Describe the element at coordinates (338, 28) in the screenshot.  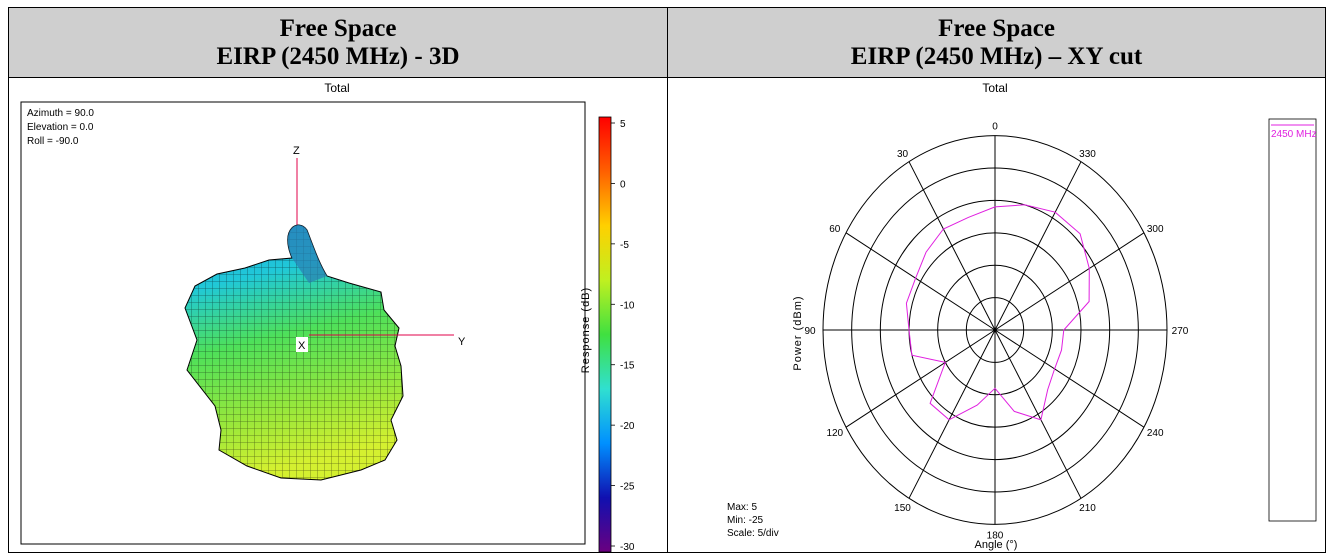
I see `left-title-line1: Free Space` at that location.